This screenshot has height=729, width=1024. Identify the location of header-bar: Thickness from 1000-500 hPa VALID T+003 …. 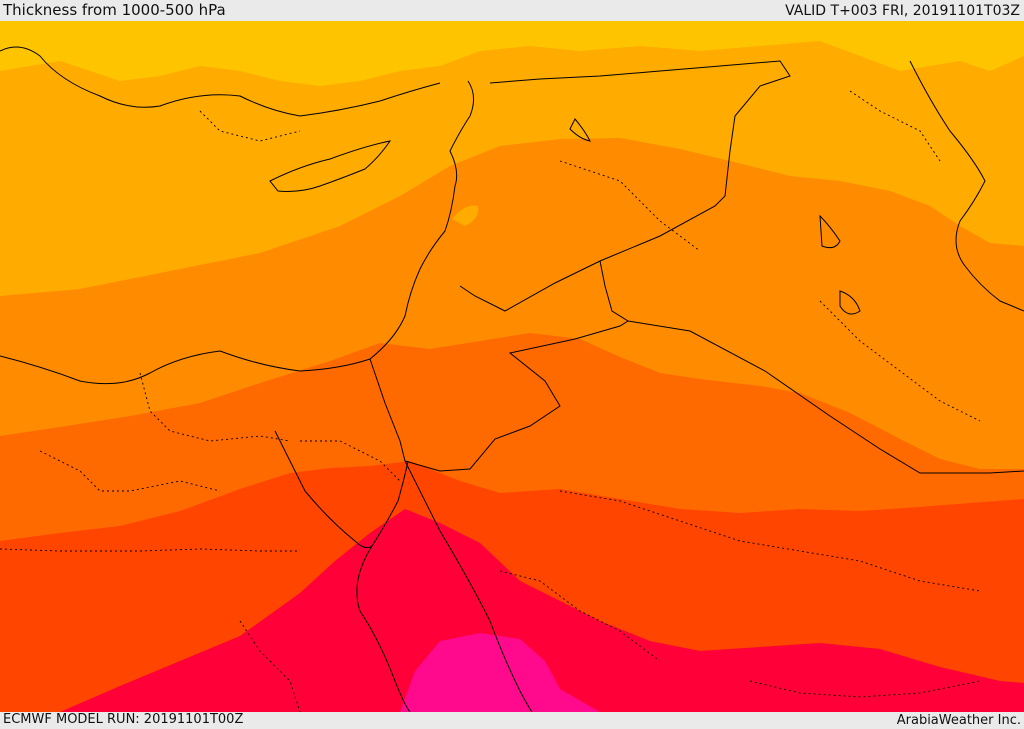
(512, 10).